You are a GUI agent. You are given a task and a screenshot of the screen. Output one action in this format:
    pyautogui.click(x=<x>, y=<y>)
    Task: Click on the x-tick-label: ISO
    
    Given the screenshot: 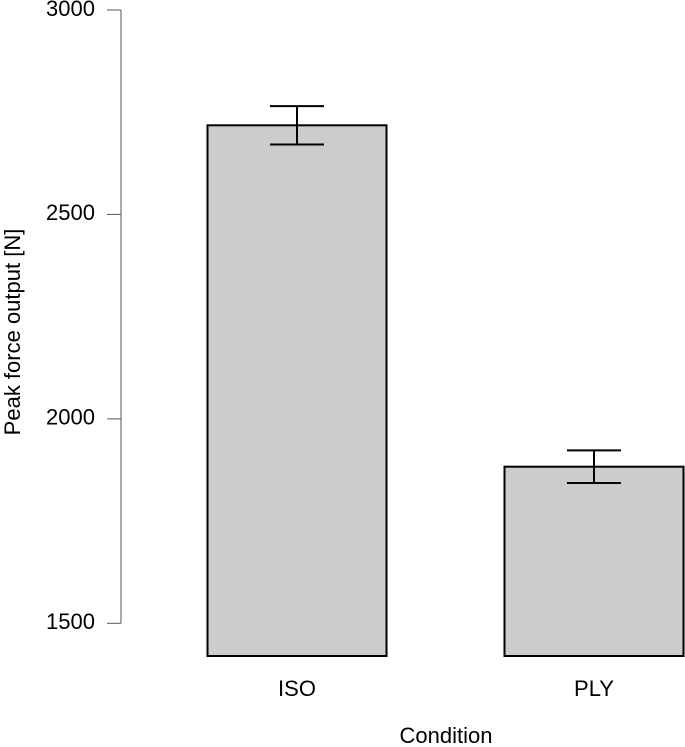 What is the action you would take?
    pyautogui.click(x=297, y=688)
    